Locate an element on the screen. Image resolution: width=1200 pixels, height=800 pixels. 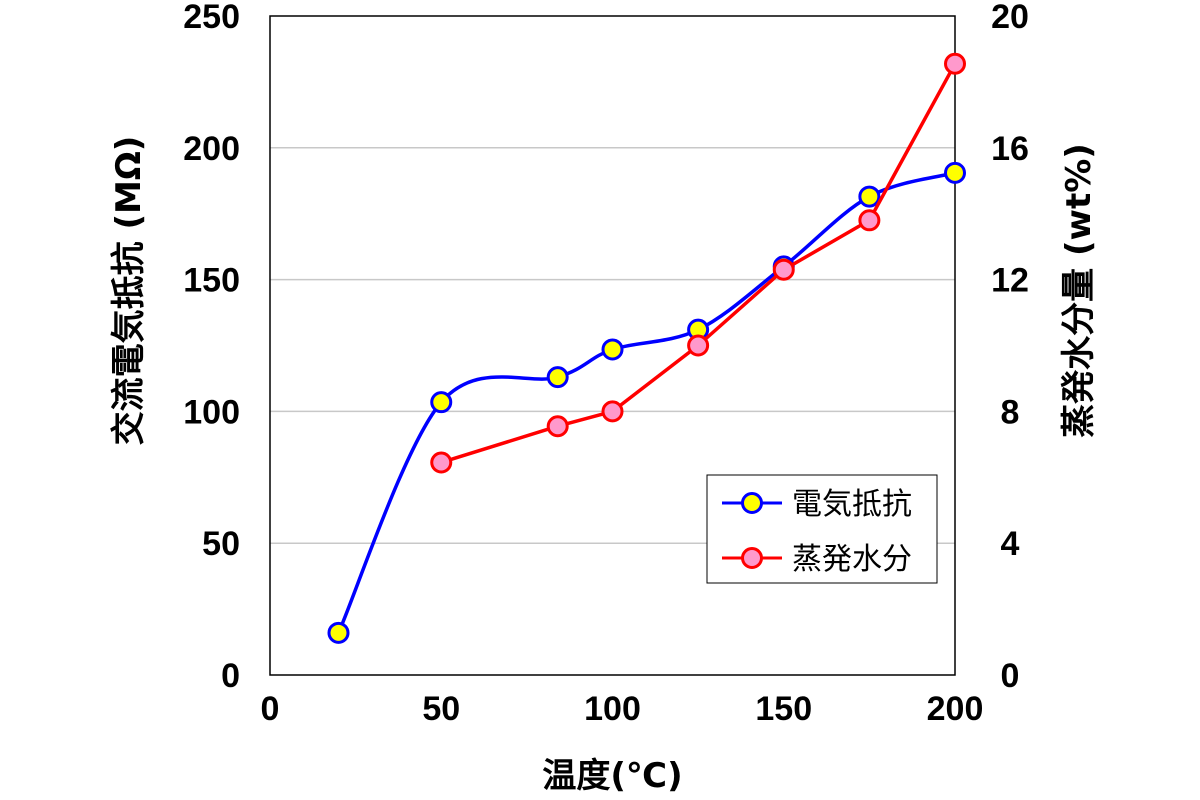
x-tick-label: 200 is located at coordinates (955, 709).